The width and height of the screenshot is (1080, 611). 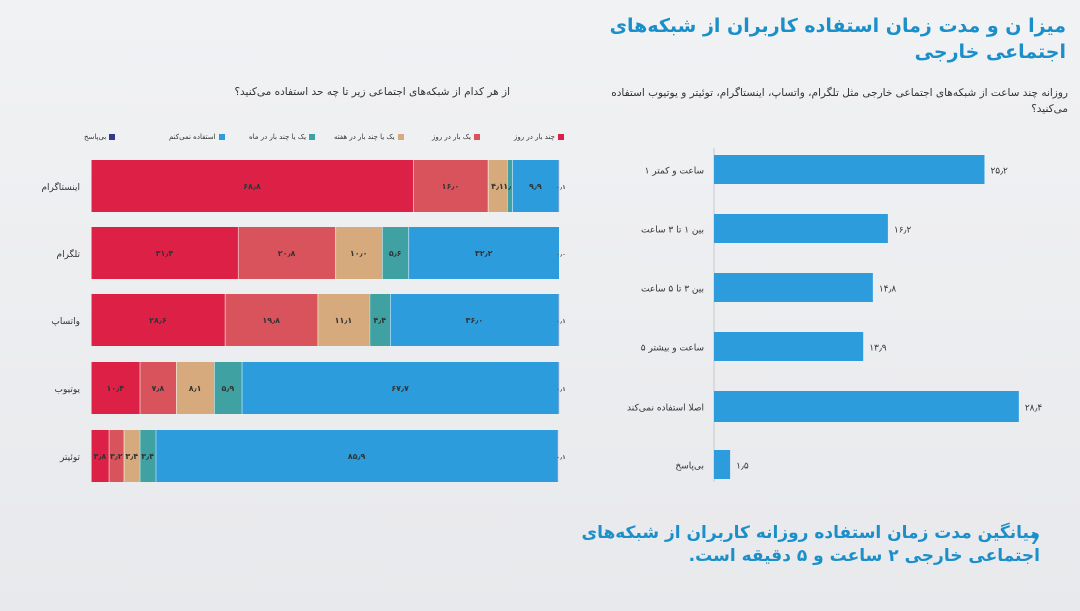 What do you see at coordinates (192, 137) in the screenshot?
I see `legend-label: استفاده نمی‌کنم` at bounding box center [192, 137].